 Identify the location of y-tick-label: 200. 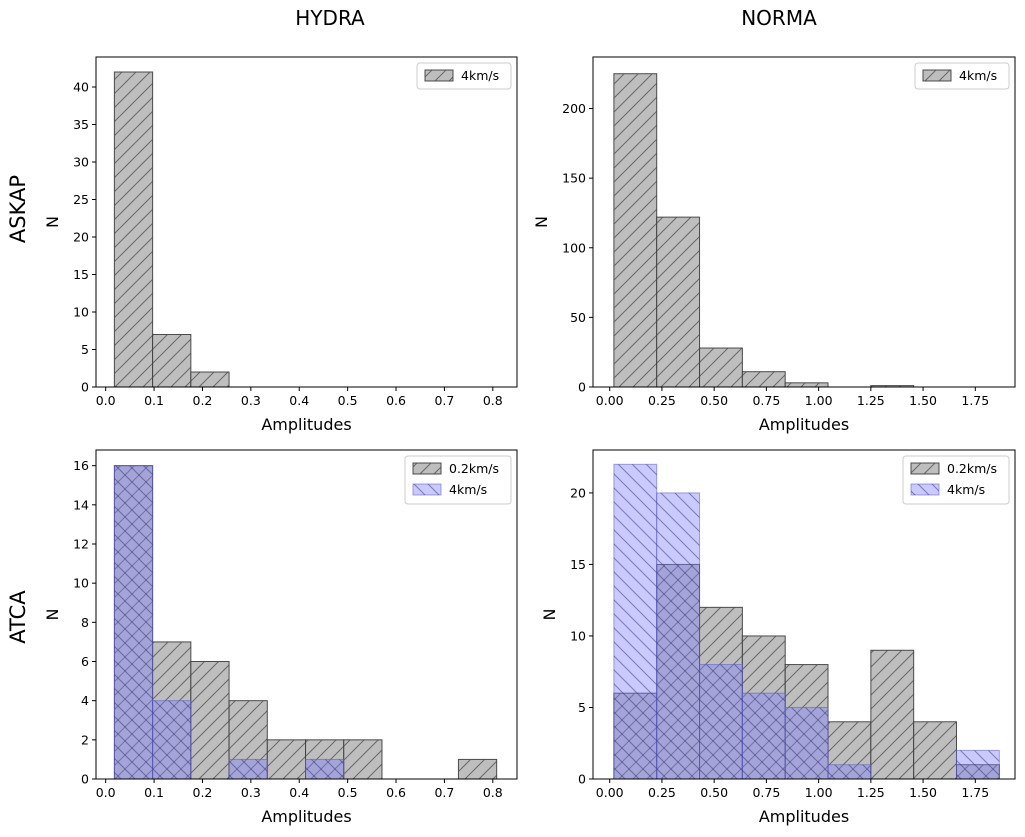
(574, 108).